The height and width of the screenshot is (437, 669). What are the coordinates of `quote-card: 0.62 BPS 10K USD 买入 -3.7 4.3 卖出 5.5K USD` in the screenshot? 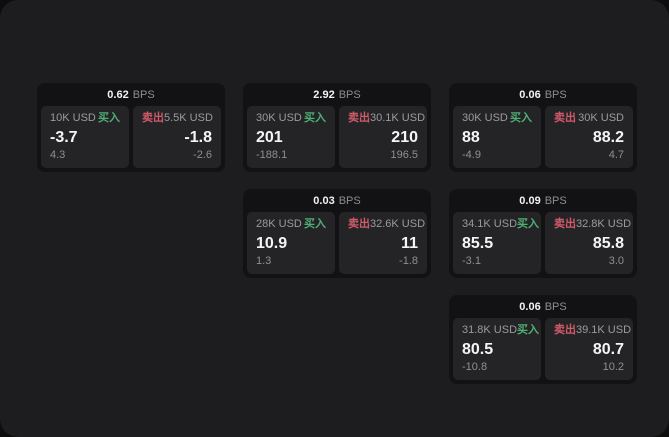 It's located at (131, 127).